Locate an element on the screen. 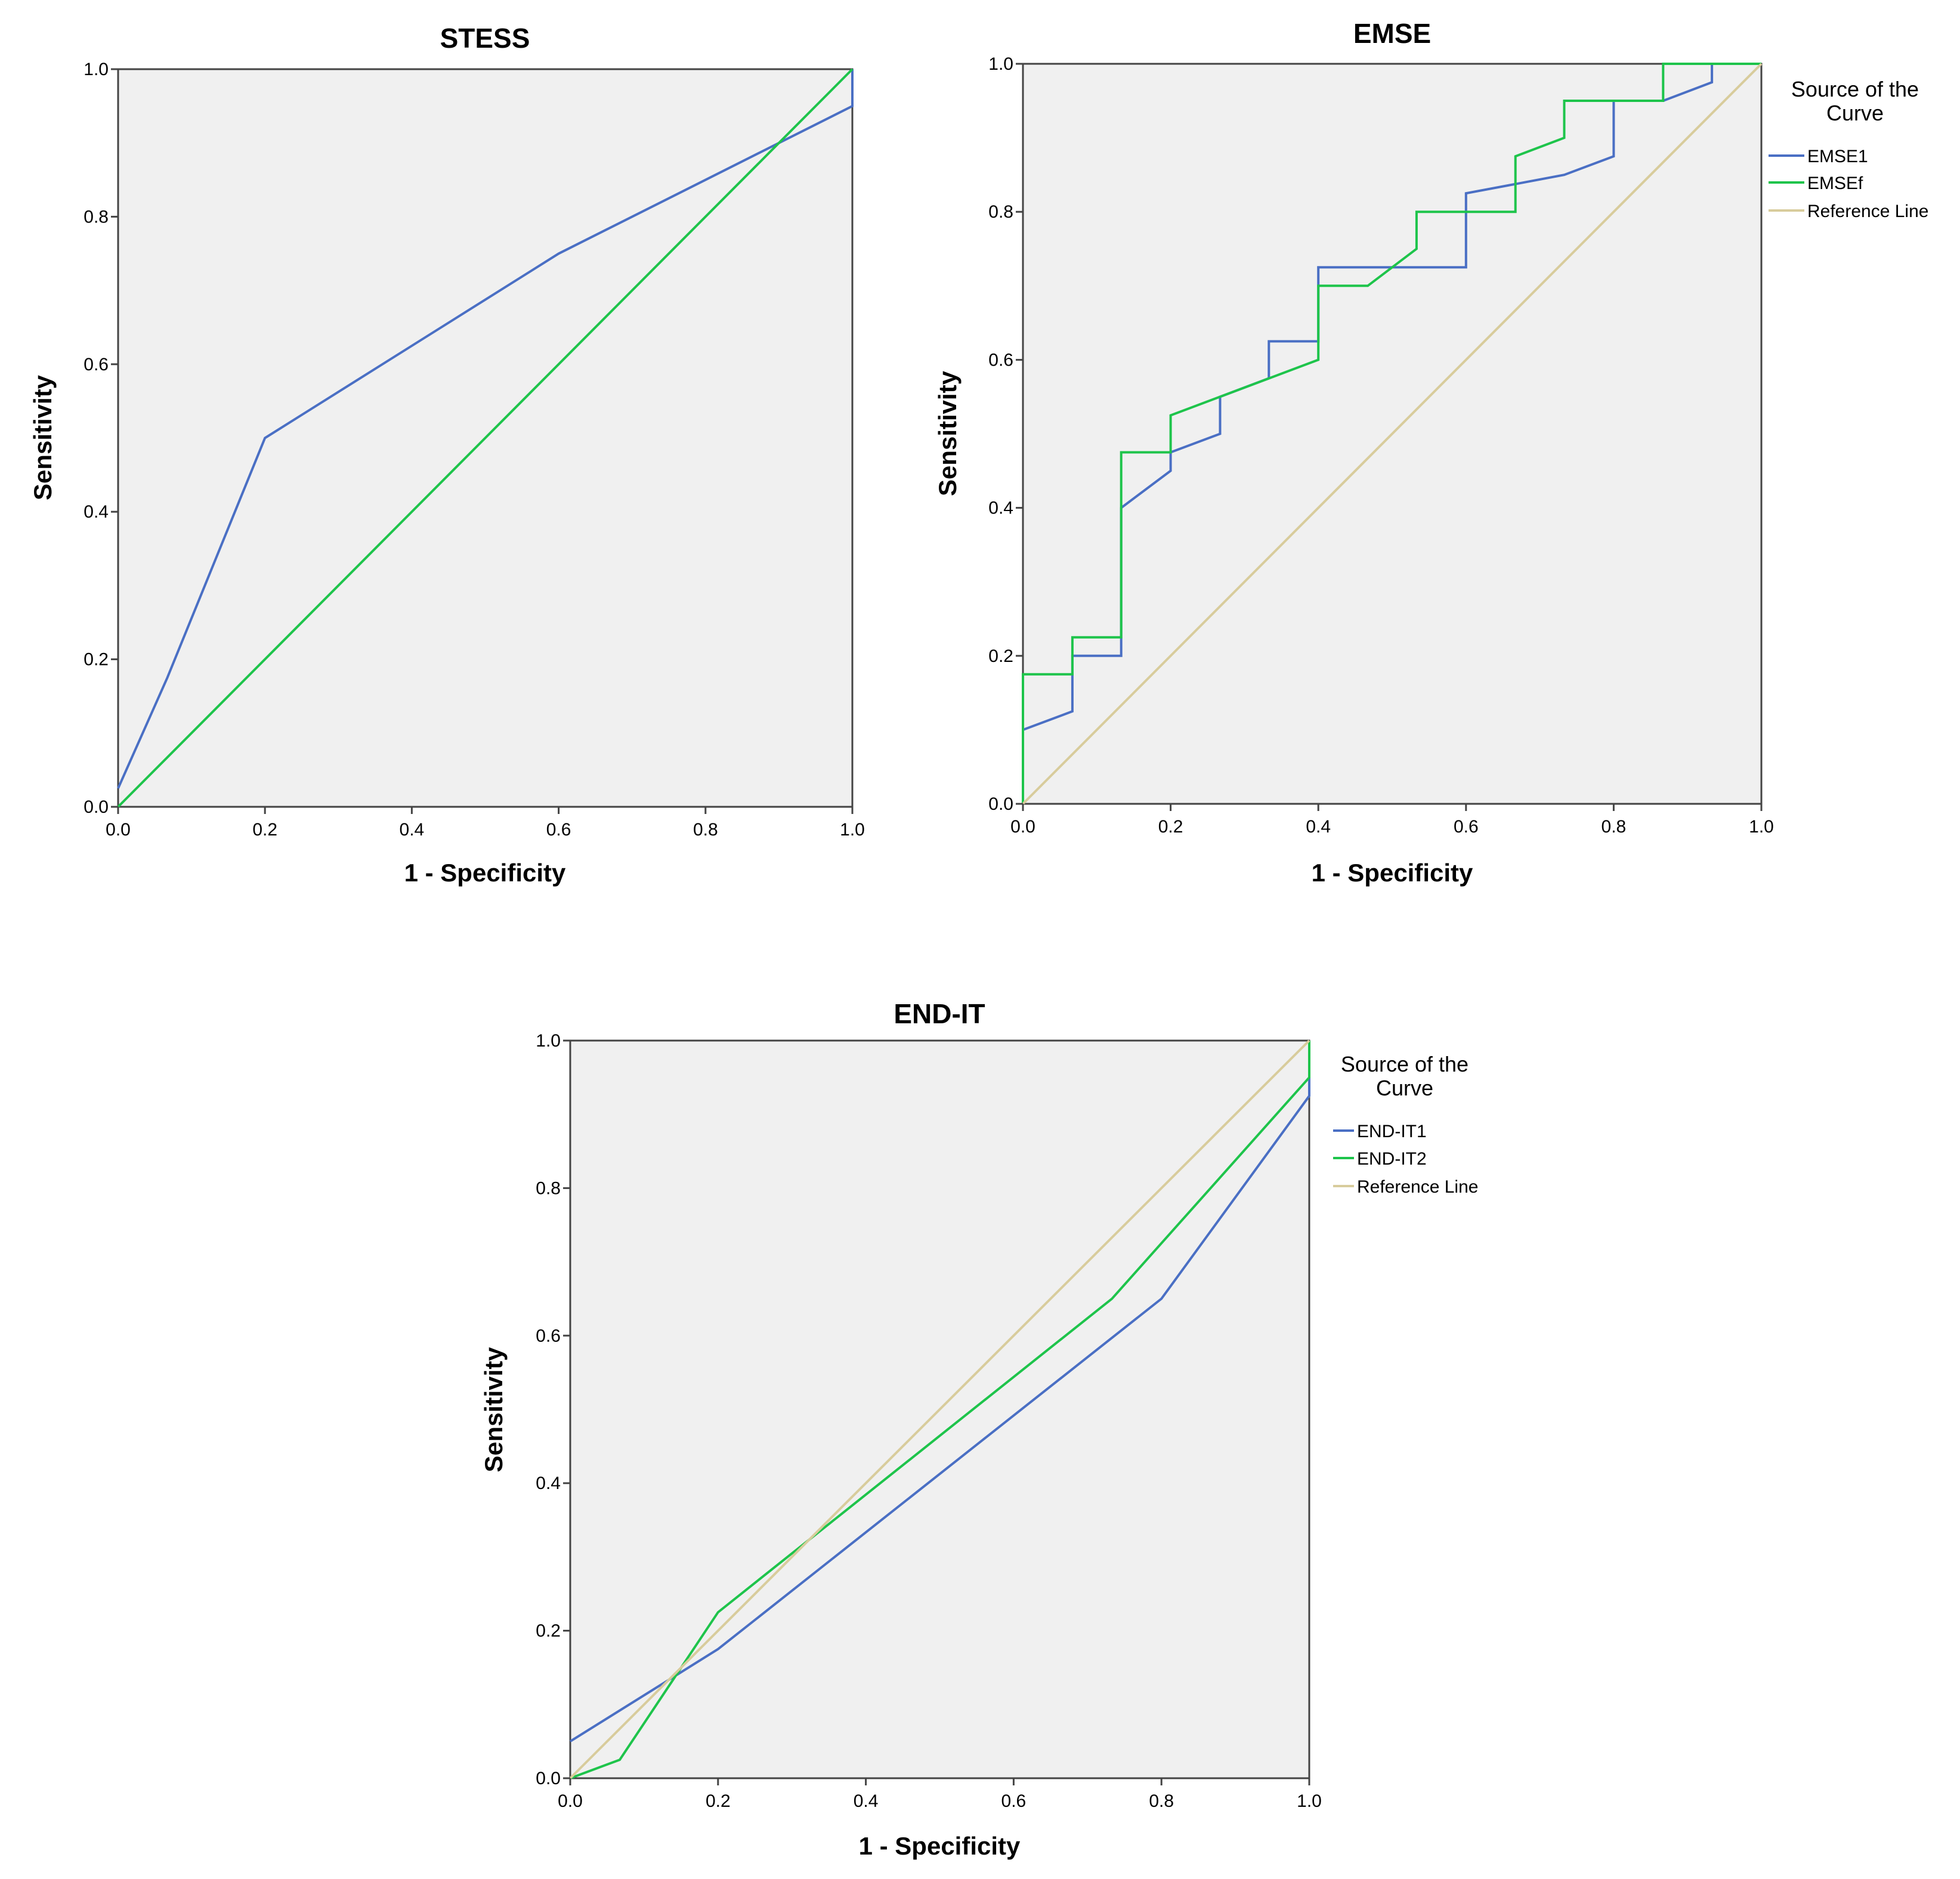 The width and height of the screenshot is (1960, 1879). series-line-stess-curve is located at coordinates (485, 429).